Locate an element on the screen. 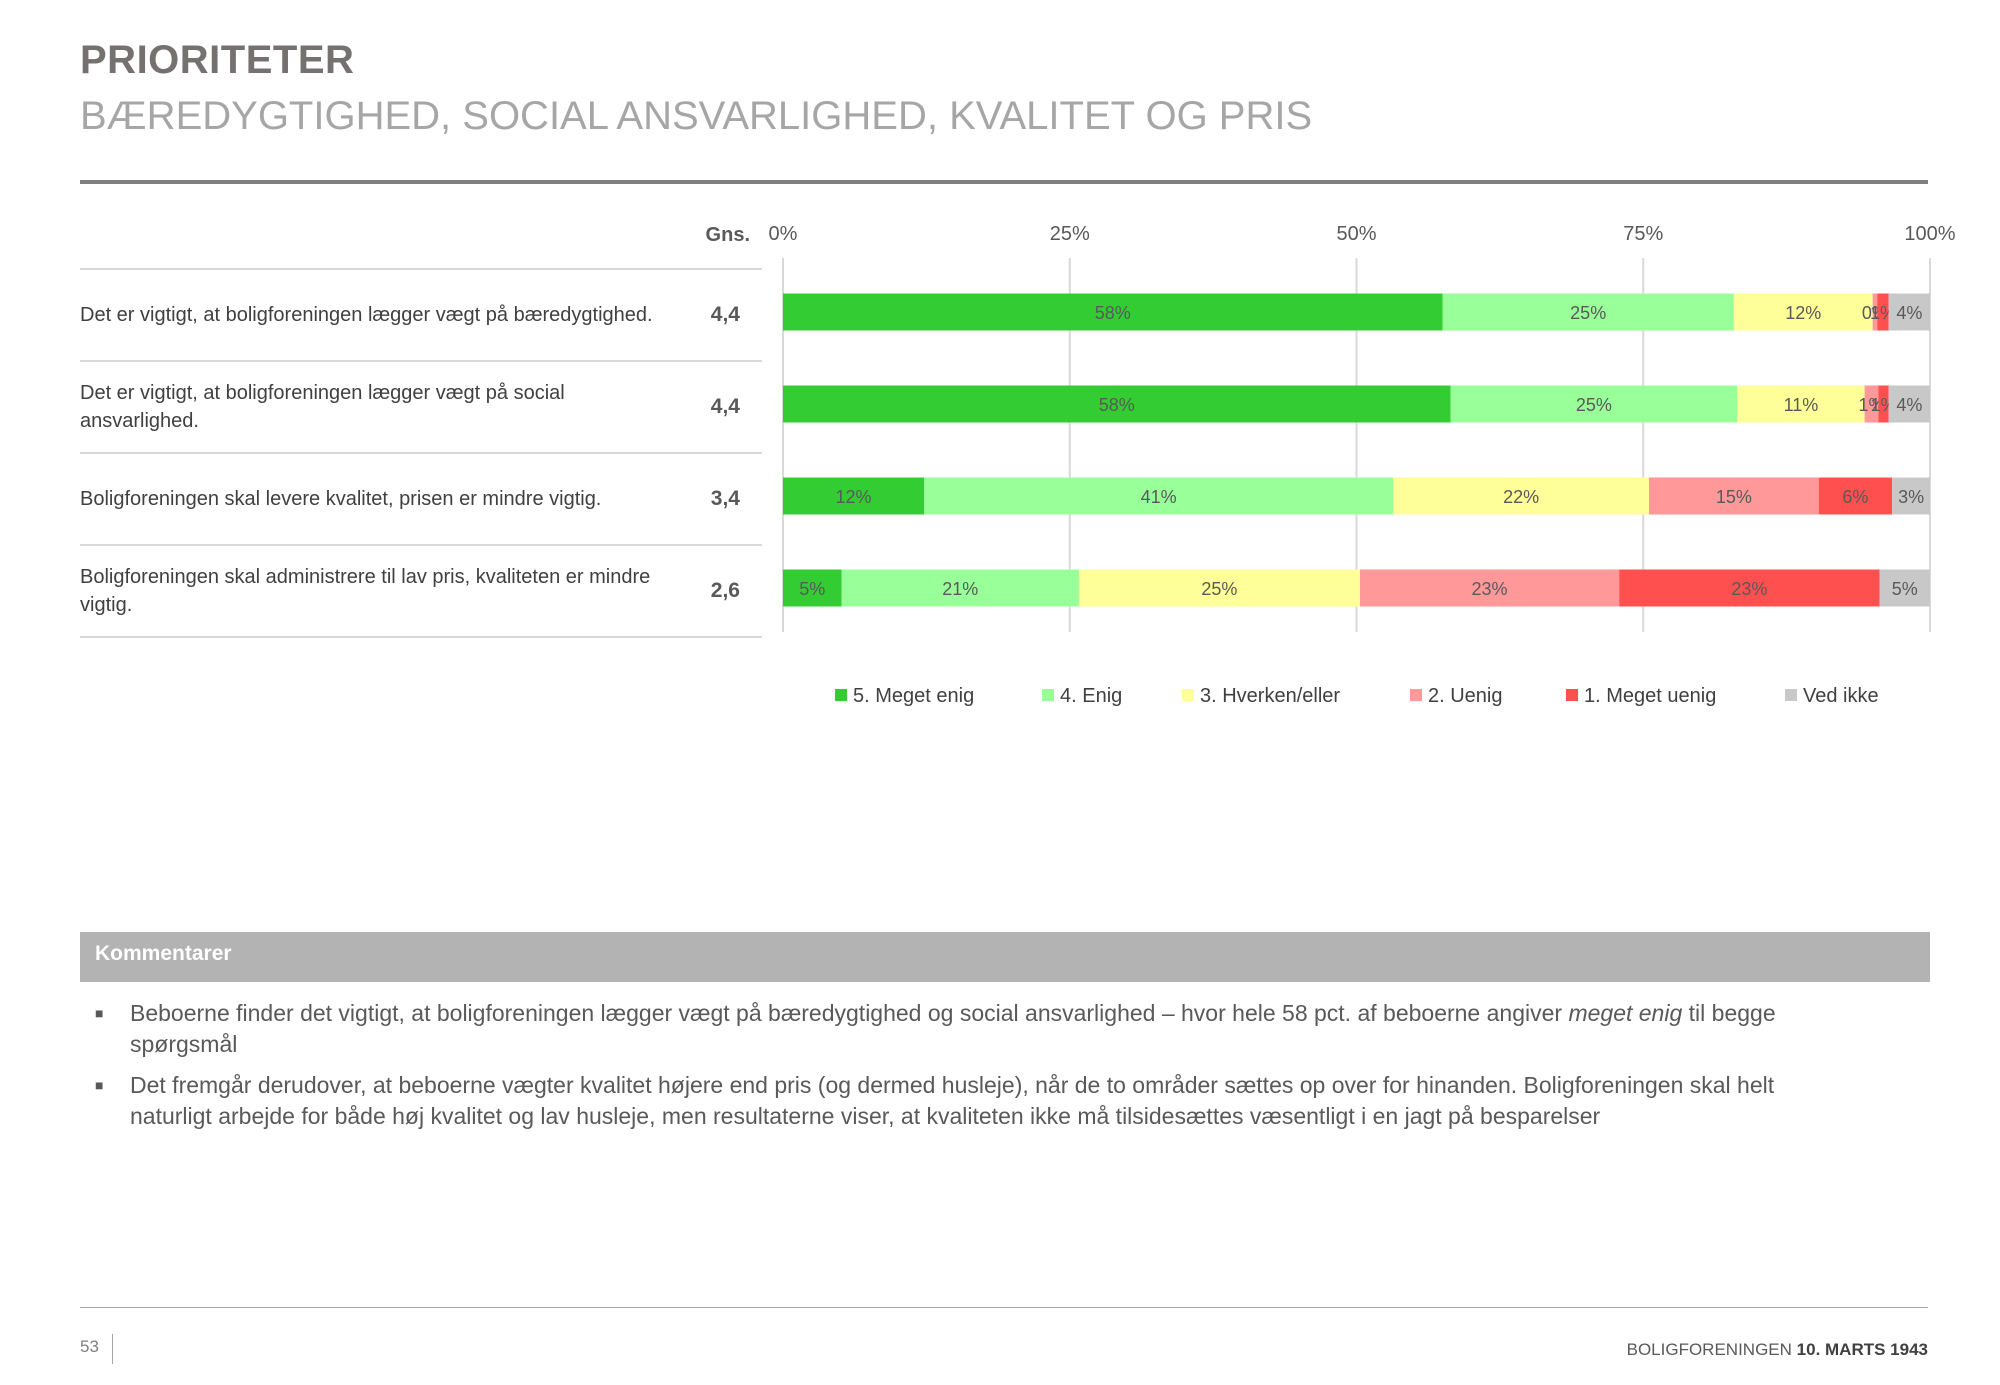 This screenshot has height=1385, width=2000. legend-label: 5. Meget enig is located at coordinates (913, 696).